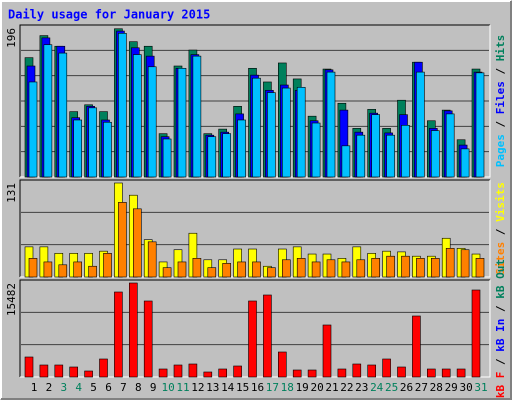 The image size is (512, 400). Describe the element at coordinates (63, 387) in the screenshot. I see `x-tick-label: 3` at that location.